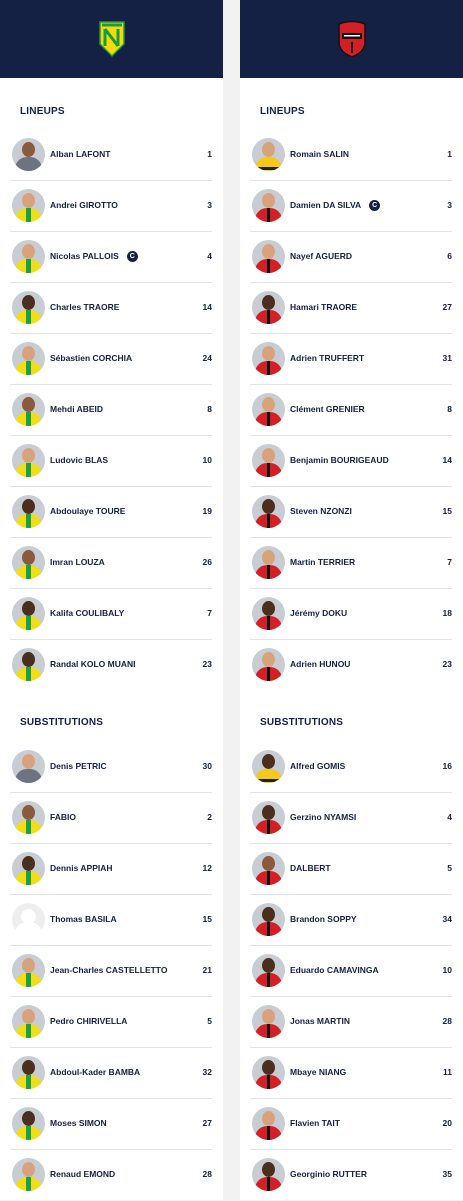 This screenshot has height=1201, width=463. What do you see at coordinates (282, 111) in the screenshot?
I see `away-lineups-title: LINEUPS` at bounding box center [282, 111].